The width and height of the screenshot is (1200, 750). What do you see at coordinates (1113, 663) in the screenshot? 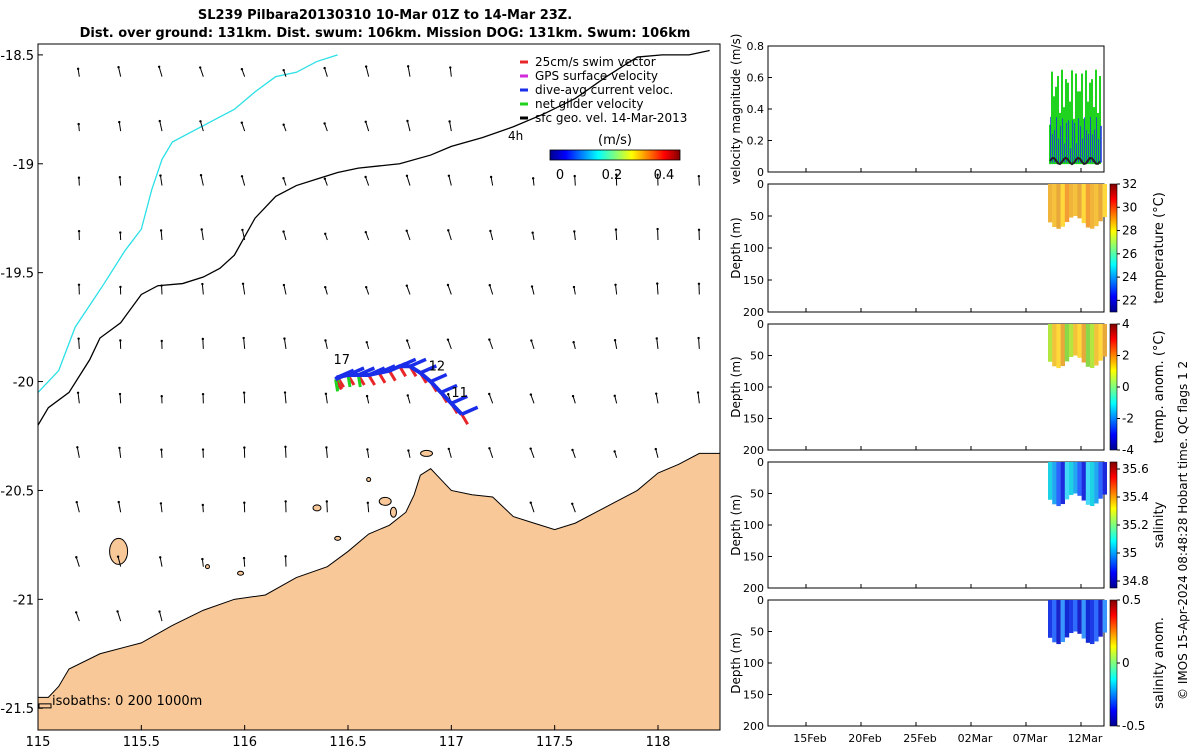
I see `panel-5-colorbar` at bounding box center [1113, 663].